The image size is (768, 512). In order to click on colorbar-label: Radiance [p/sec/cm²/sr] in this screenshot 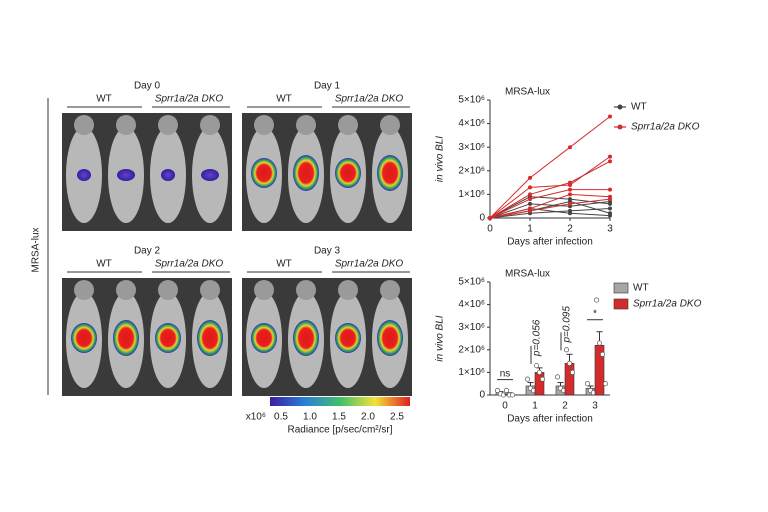, I will do `click(339, 430)`.